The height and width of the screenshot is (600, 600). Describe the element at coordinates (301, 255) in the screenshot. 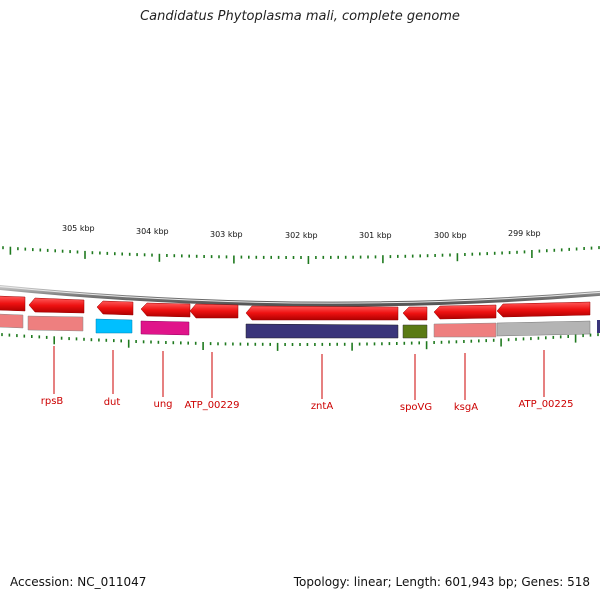

I see `scale-ticks-top` at that location.